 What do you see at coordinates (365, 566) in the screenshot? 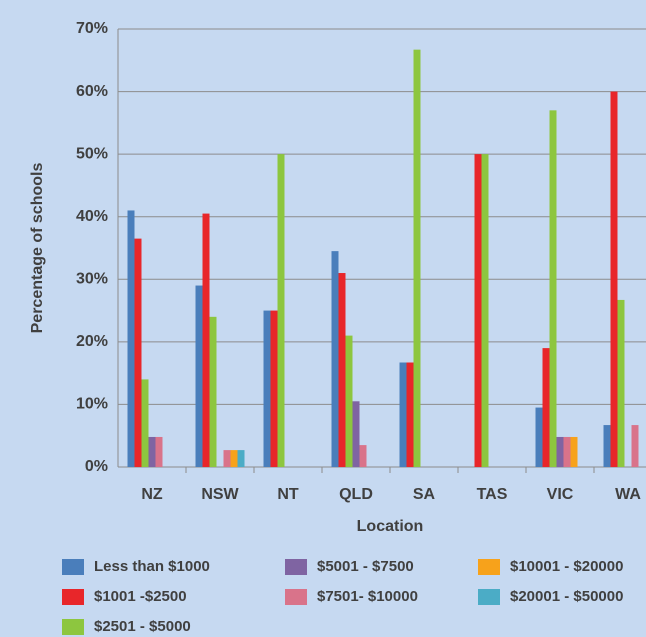
I see `legend-label: $5001 - $7500` at bounding box center [365, 566].